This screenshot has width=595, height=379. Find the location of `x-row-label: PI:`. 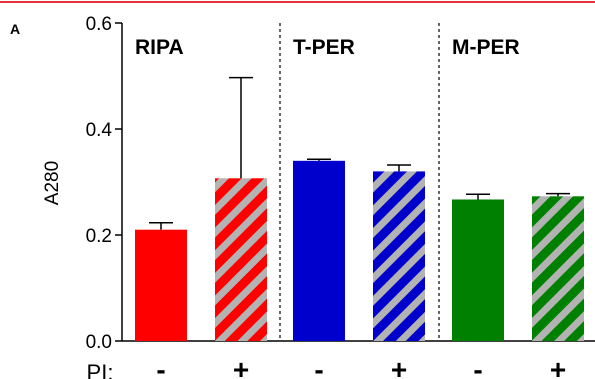

x-row-label: PI: is located at coordinates (100, 369).